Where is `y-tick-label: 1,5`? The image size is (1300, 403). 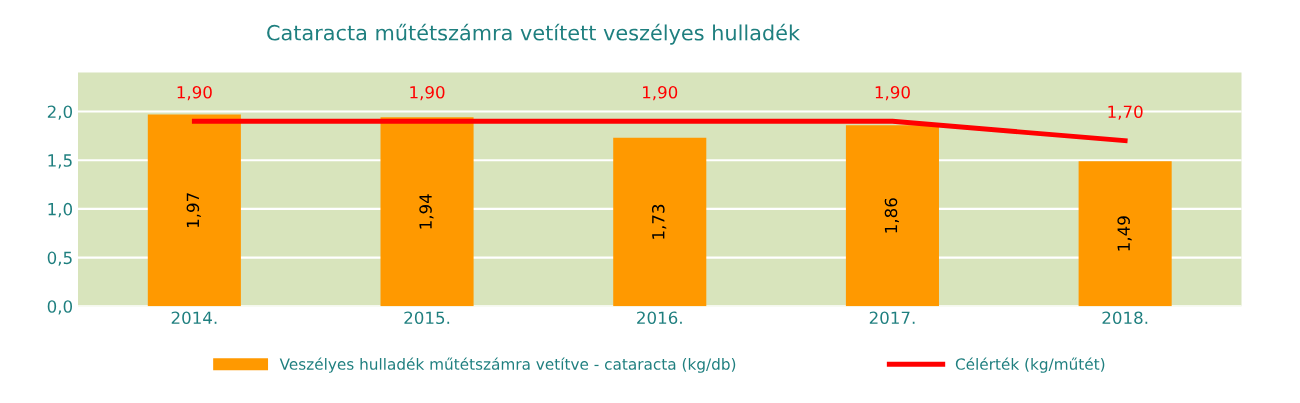
y-tick-label: 1,5 is located at coordinates (60, 161).